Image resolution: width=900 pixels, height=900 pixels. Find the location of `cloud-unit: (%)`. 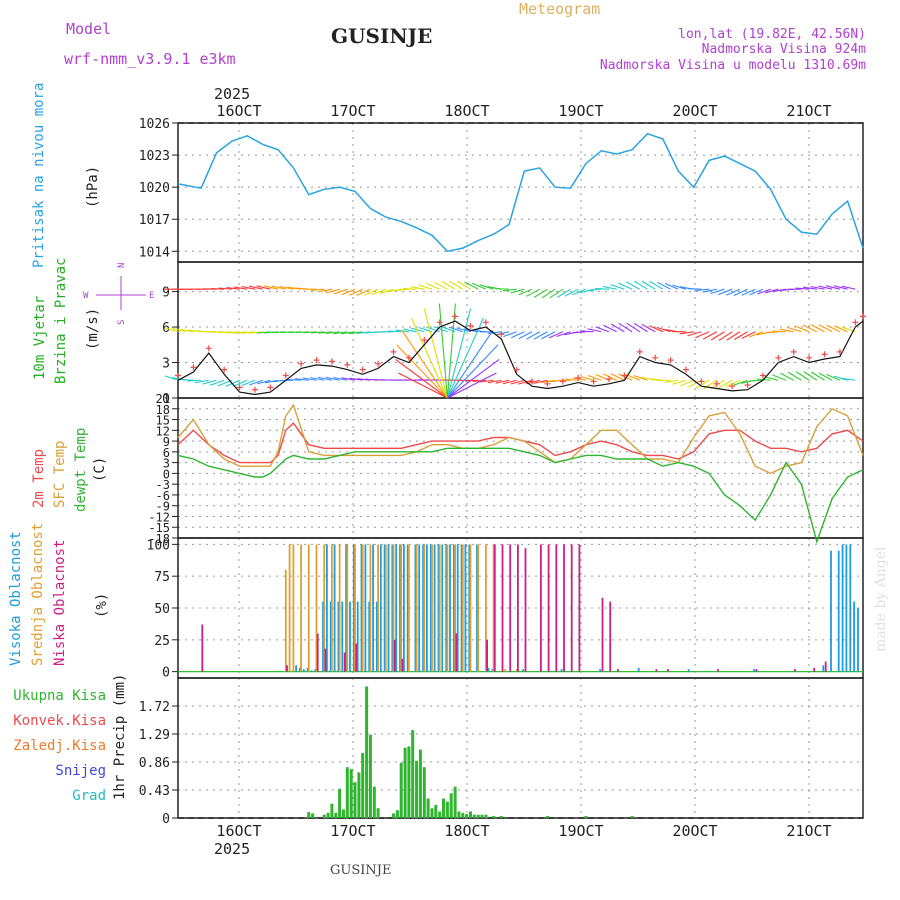

cloud-unit: (%) is located at coordinates (102, 605).